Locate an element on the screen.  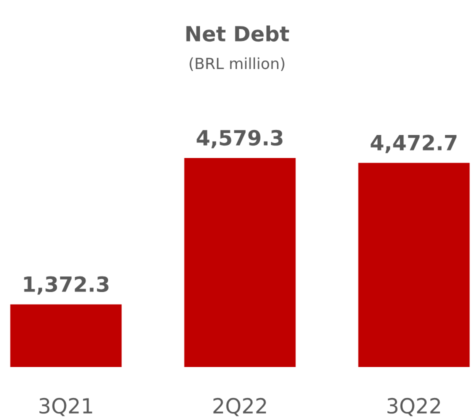
chart-subtitle: (BRL million) is located at coordinates (237, 64).